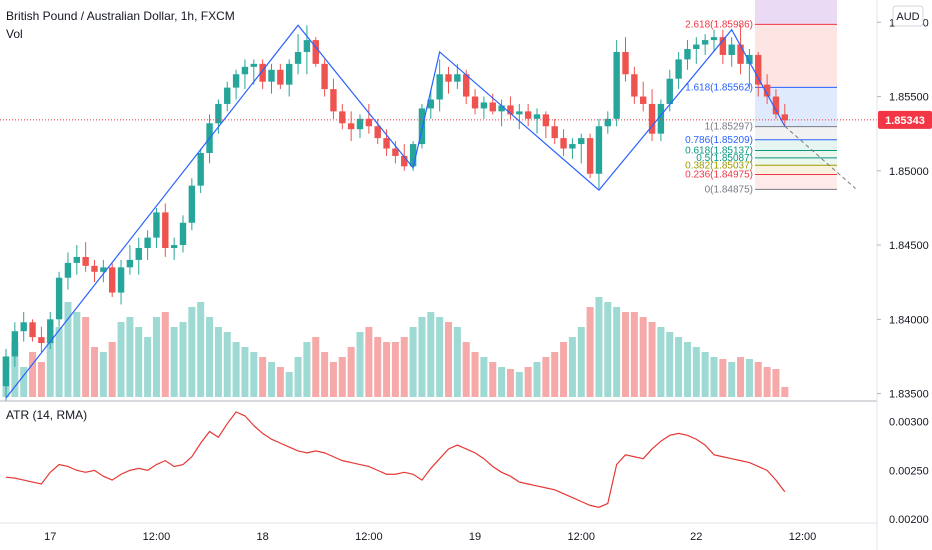  I want to click on atr-label: ATR (14, RMA), so click(46, 415).